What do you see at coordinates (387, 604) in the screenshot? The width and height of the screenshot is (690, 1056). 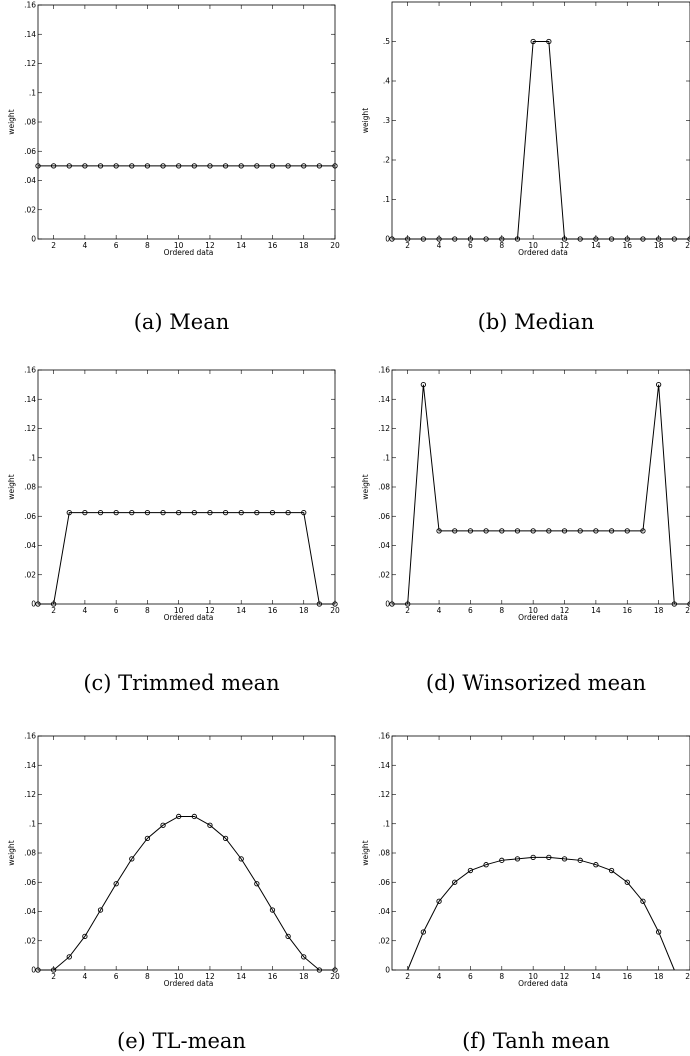 I see `y-tick-label: 0` at bounding box center [387, 604].